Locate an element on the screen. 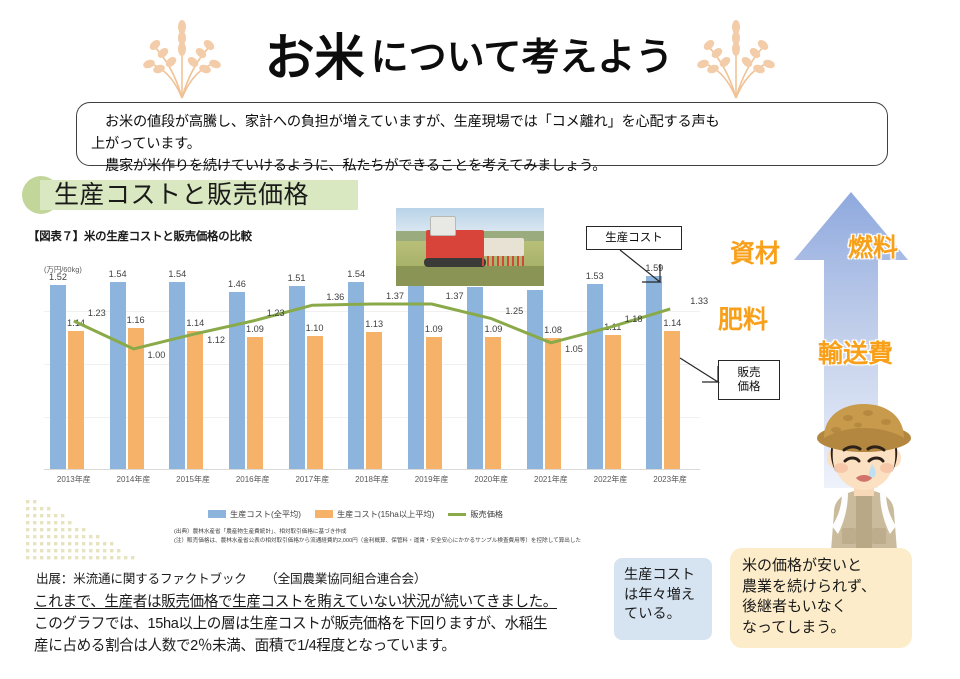 Image resolution: width=960 pixels, height=679 pixels. chart-column-group: 1.501.09 is located at coordinates (491, 363).